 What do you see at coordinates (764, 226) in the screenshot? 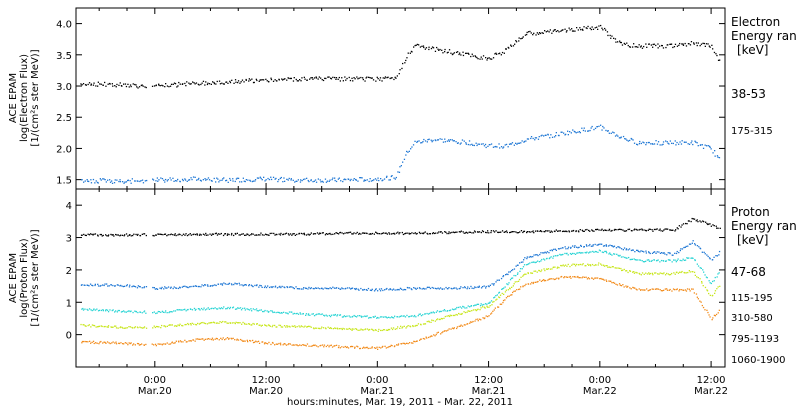
I see `proton-legend-title-2: Energy ran` at bounding box center [764, 226].